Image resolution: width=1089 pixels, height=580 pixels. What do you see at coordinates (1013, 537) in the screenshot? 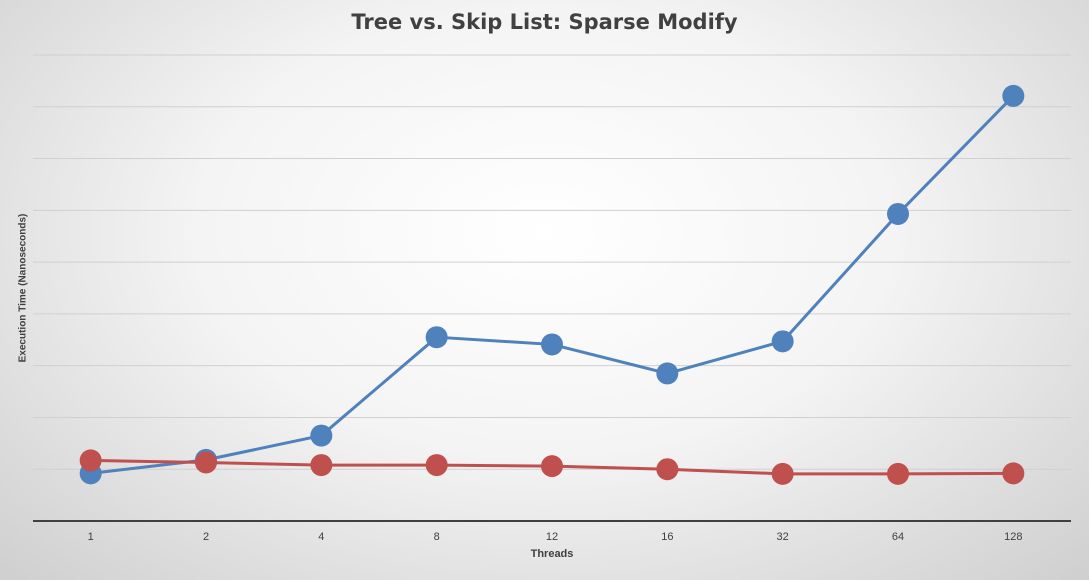
I see `x-tick-label: 128` at bounding box center [1013, 537].